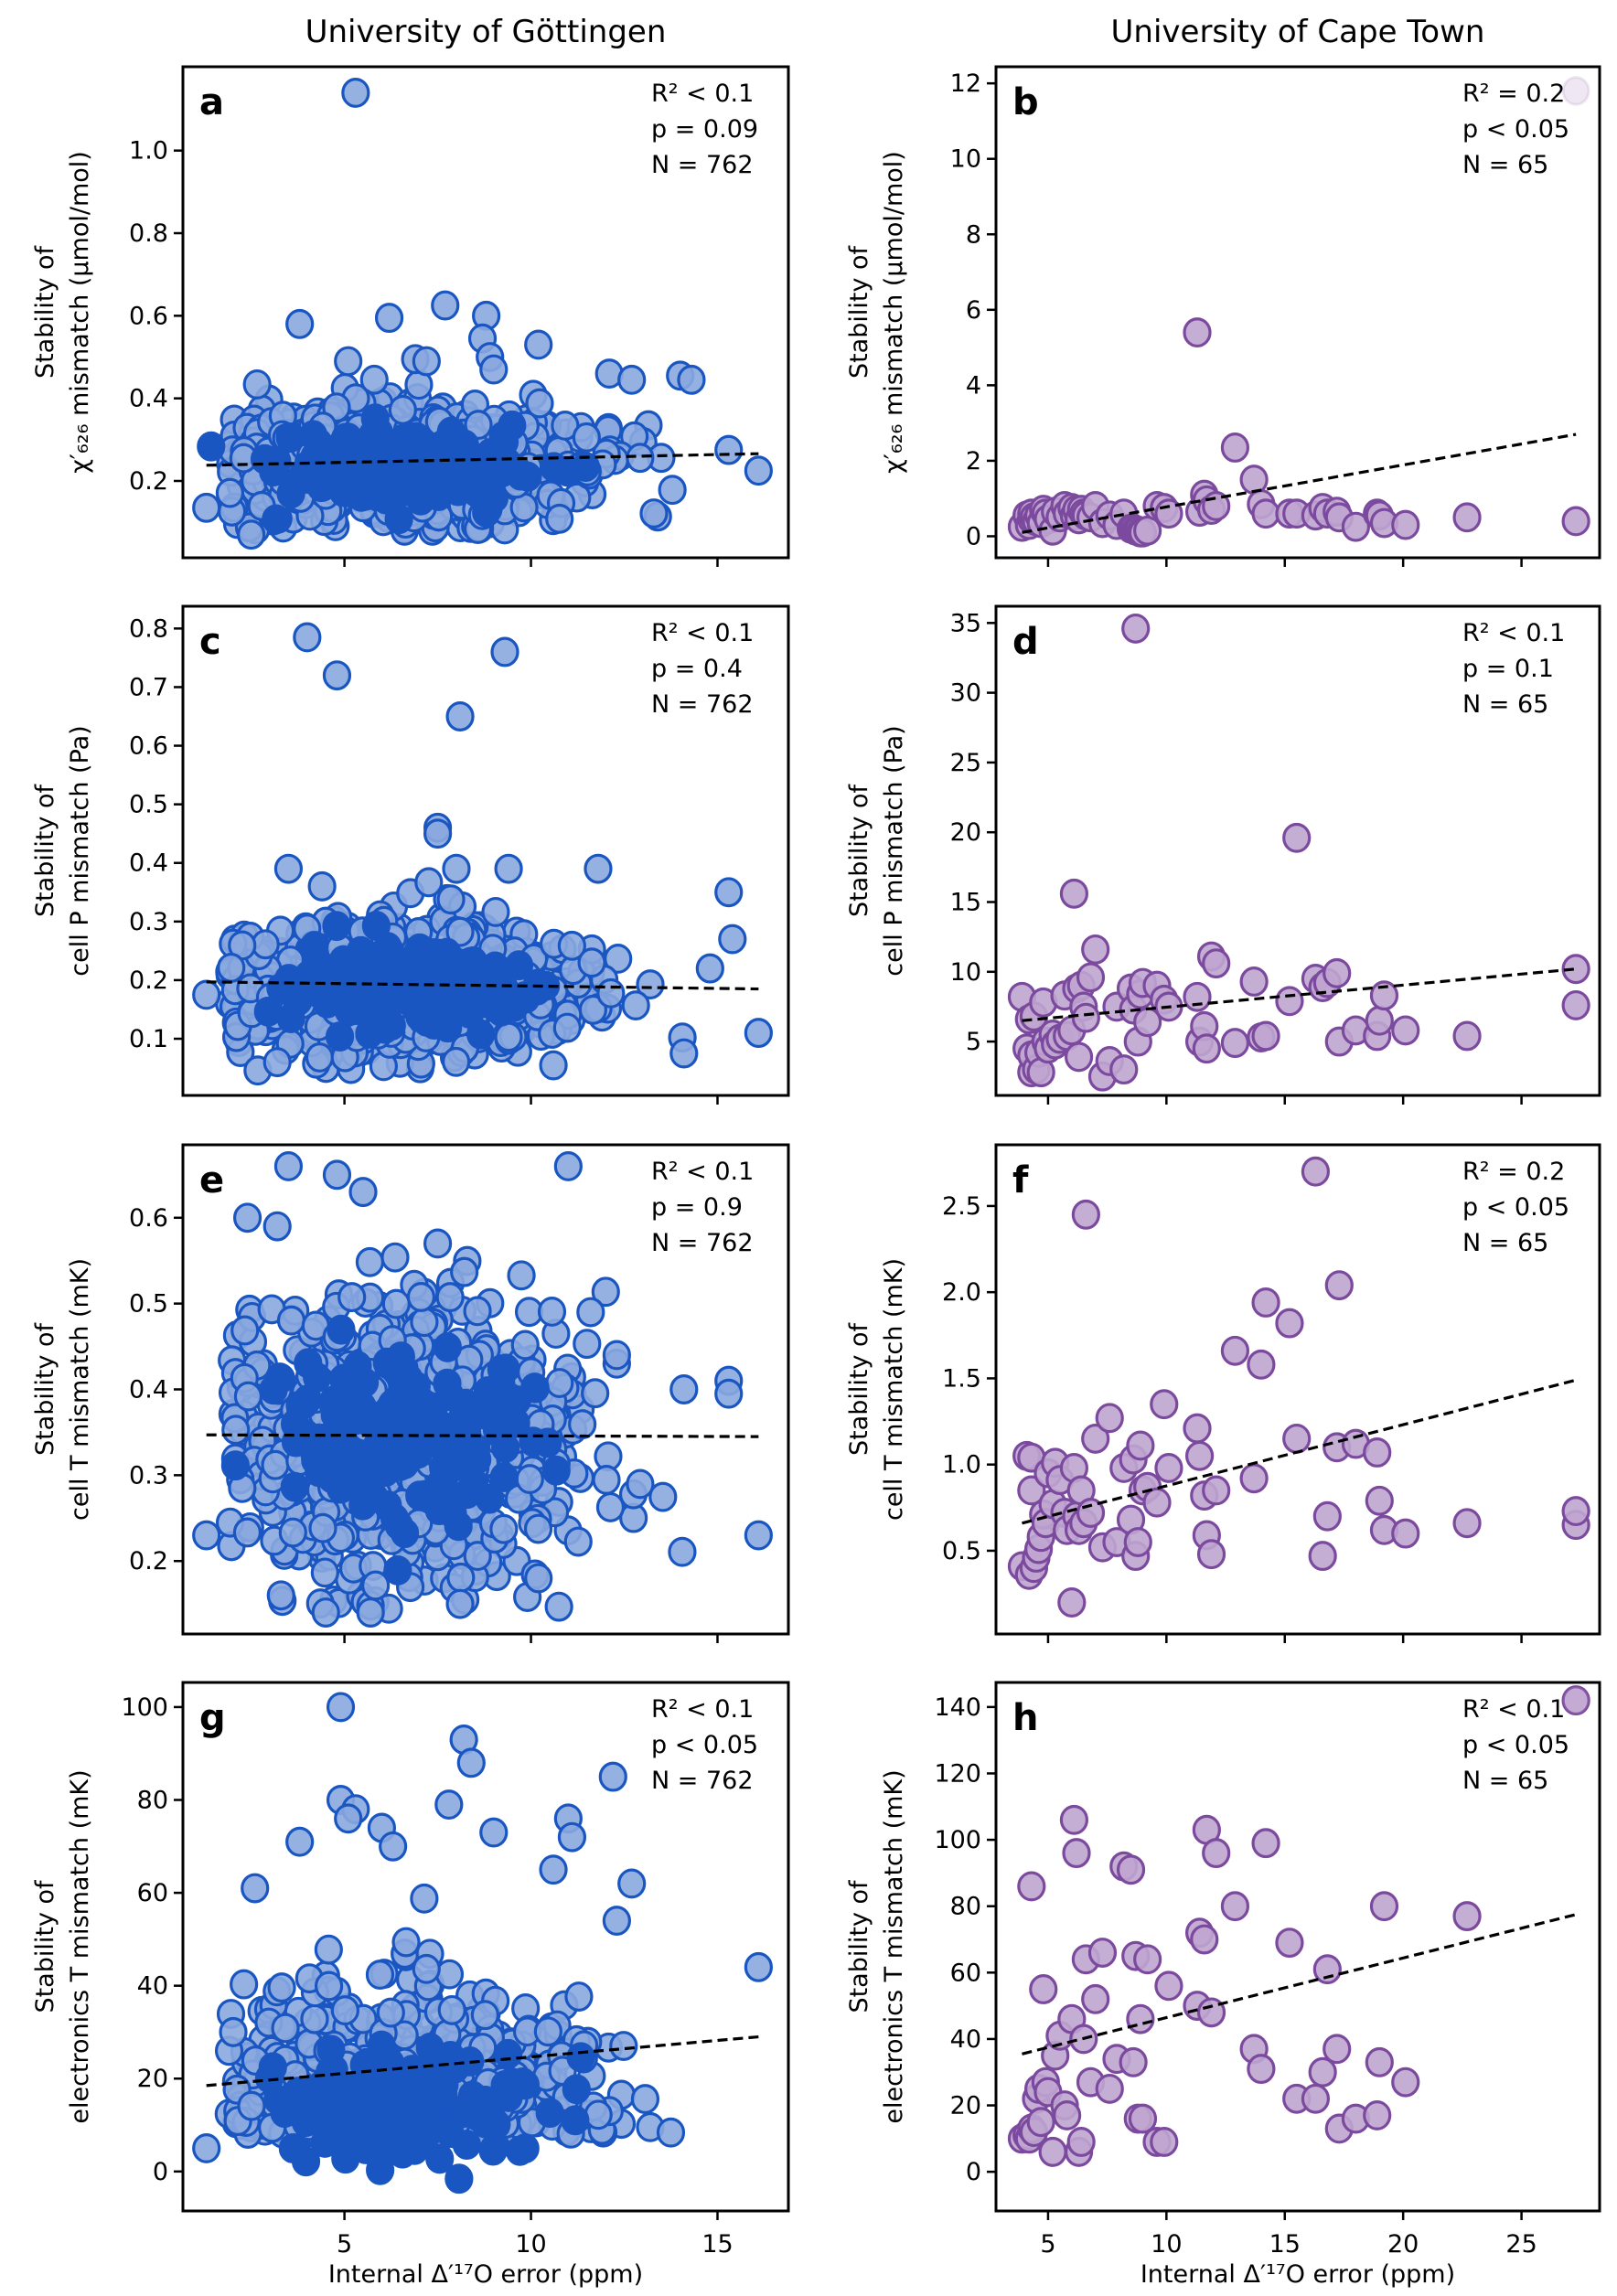 The image size is (1617, 2296). What do you see at coordinates (144, 1708) in the screenshot?
I see `y-tick-label: 100` at bounding box center [144, 1708].